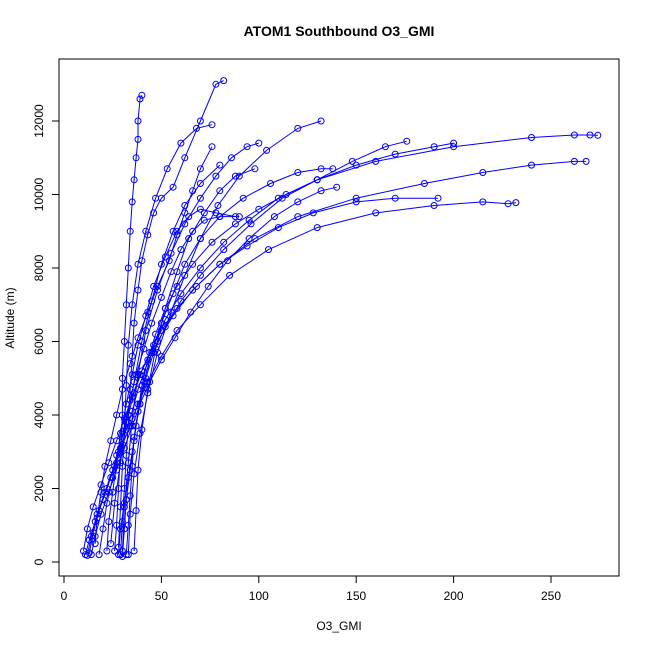 The width and height of the screenshot is (650, 650). I want to click on y-tick-label: 12000, so click(39, 121).